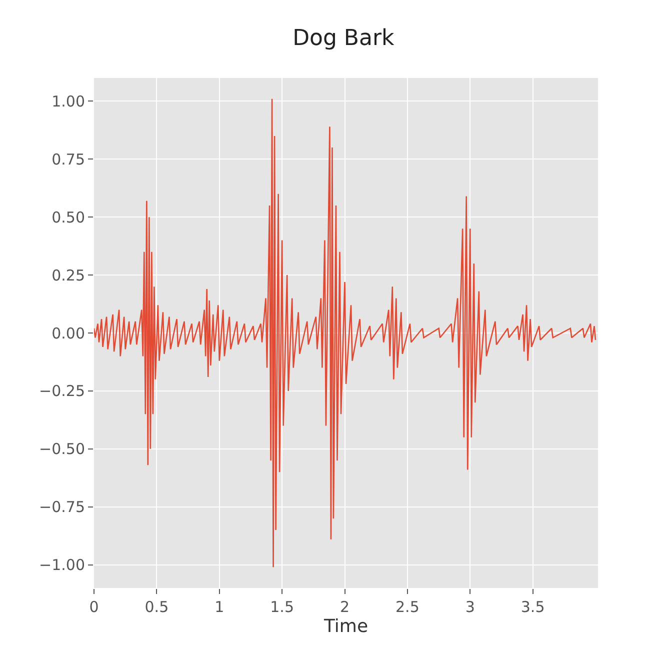  I want to click on y-tick-label: 0.50, so click(68, 217).